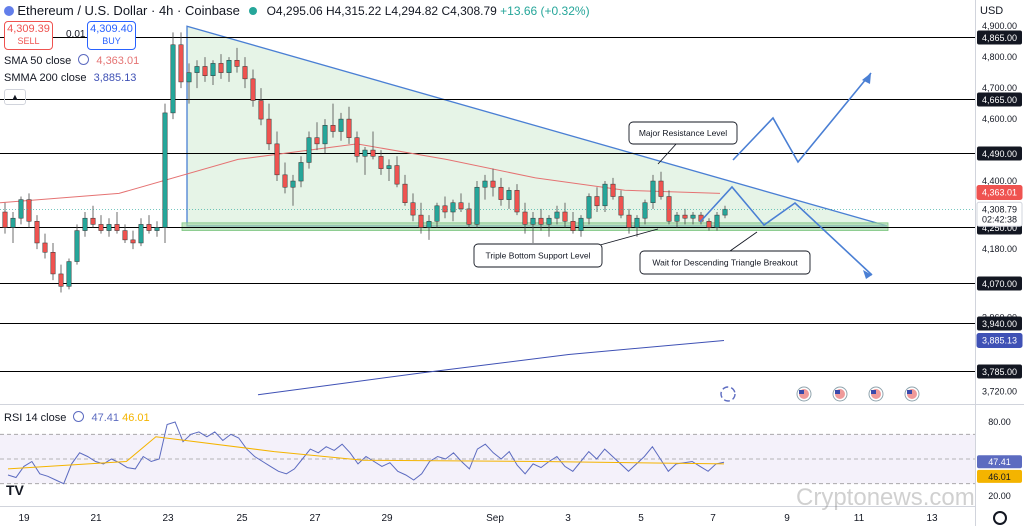 This screenshot has height=526, width=1024. Describe the element at coordinates (999, 317) in the screenshot. I see `price-tick-label: 3,960.00` at that location.